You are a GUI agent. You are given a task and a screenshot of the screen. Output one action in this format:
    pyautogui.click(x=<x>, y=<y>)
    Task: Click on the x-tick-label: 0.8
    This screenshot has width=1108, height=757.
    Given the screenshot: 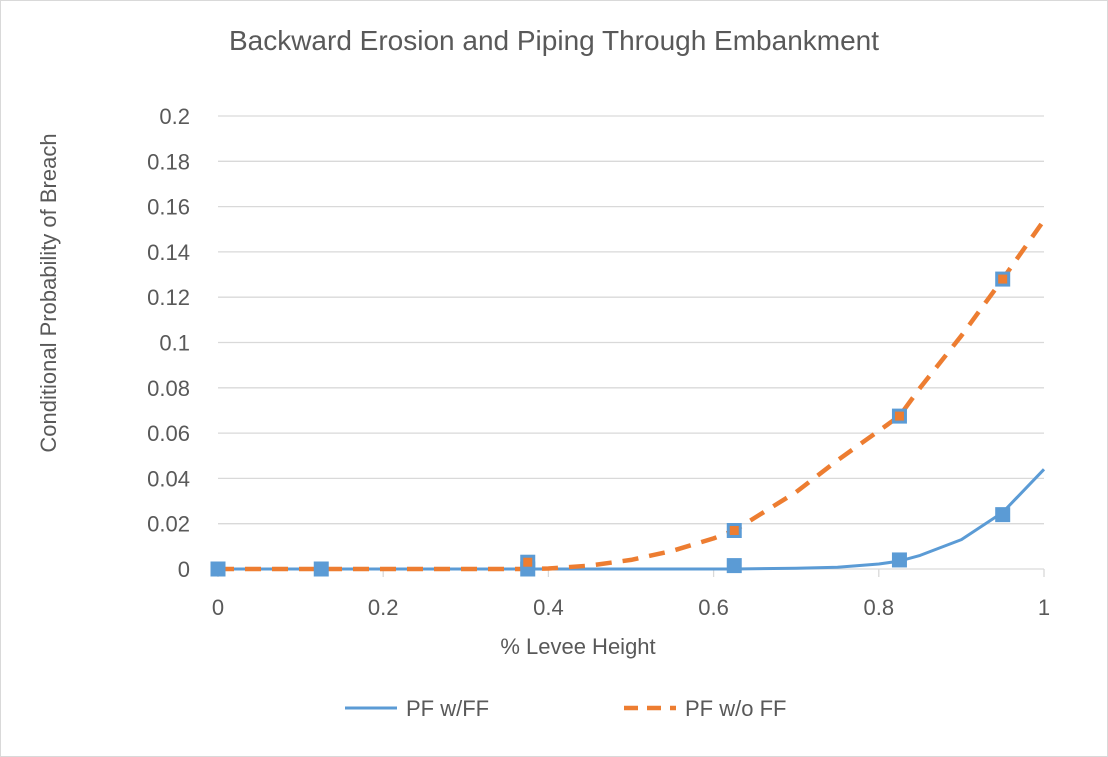 What is the action you would take?
    pyautogui.click(x=879, y=607)
    